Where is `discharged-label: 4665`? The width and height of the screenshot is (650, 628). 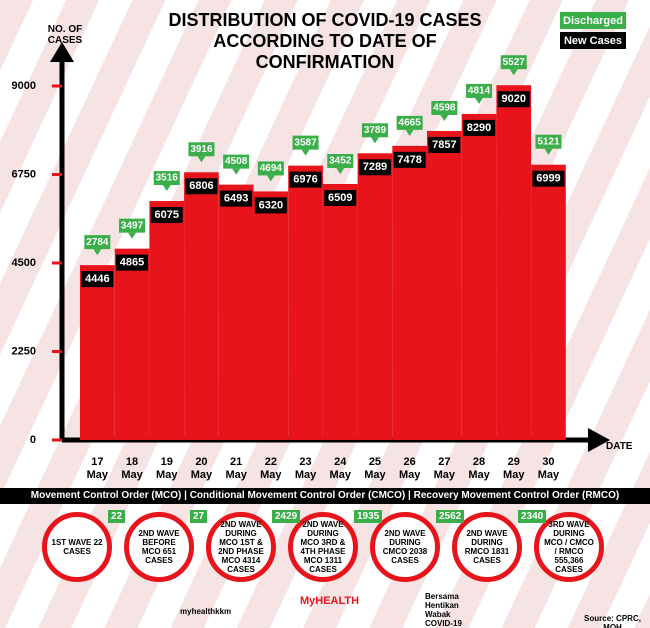 discharged-label: 4665 is located at coordinates (410, 123).